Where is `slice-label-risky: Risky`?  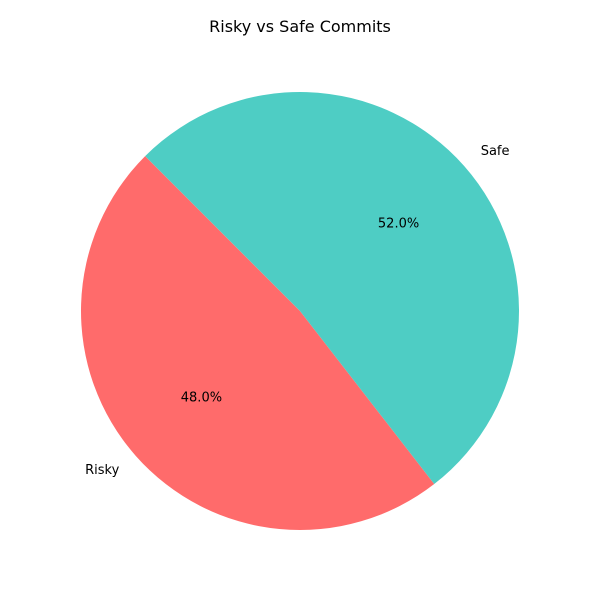
slice-label-risky: Risky is located at coordinates (102, 470).